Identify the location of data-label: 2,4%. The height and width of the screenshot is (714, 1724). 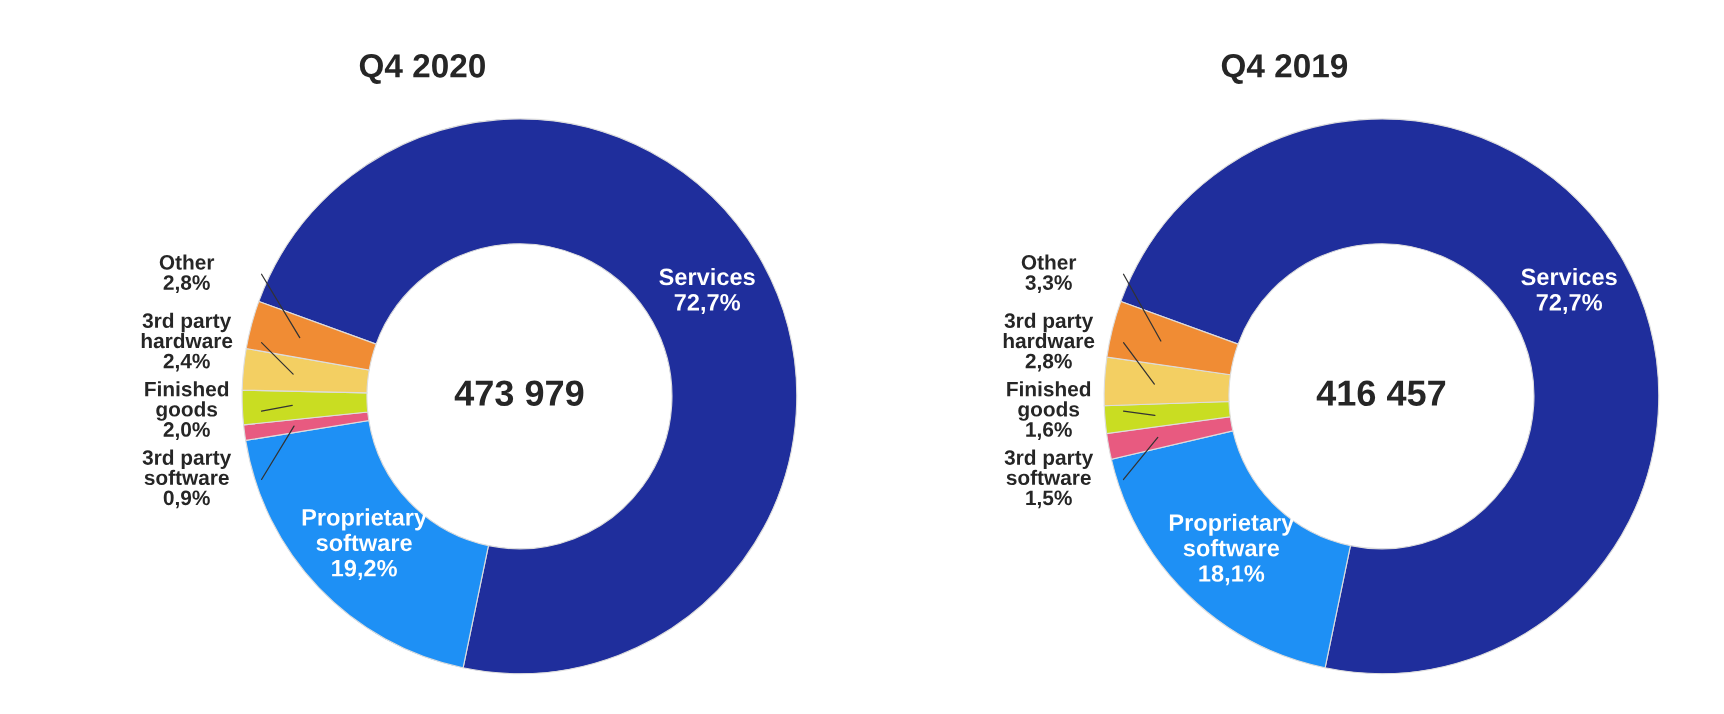
(186, 362).